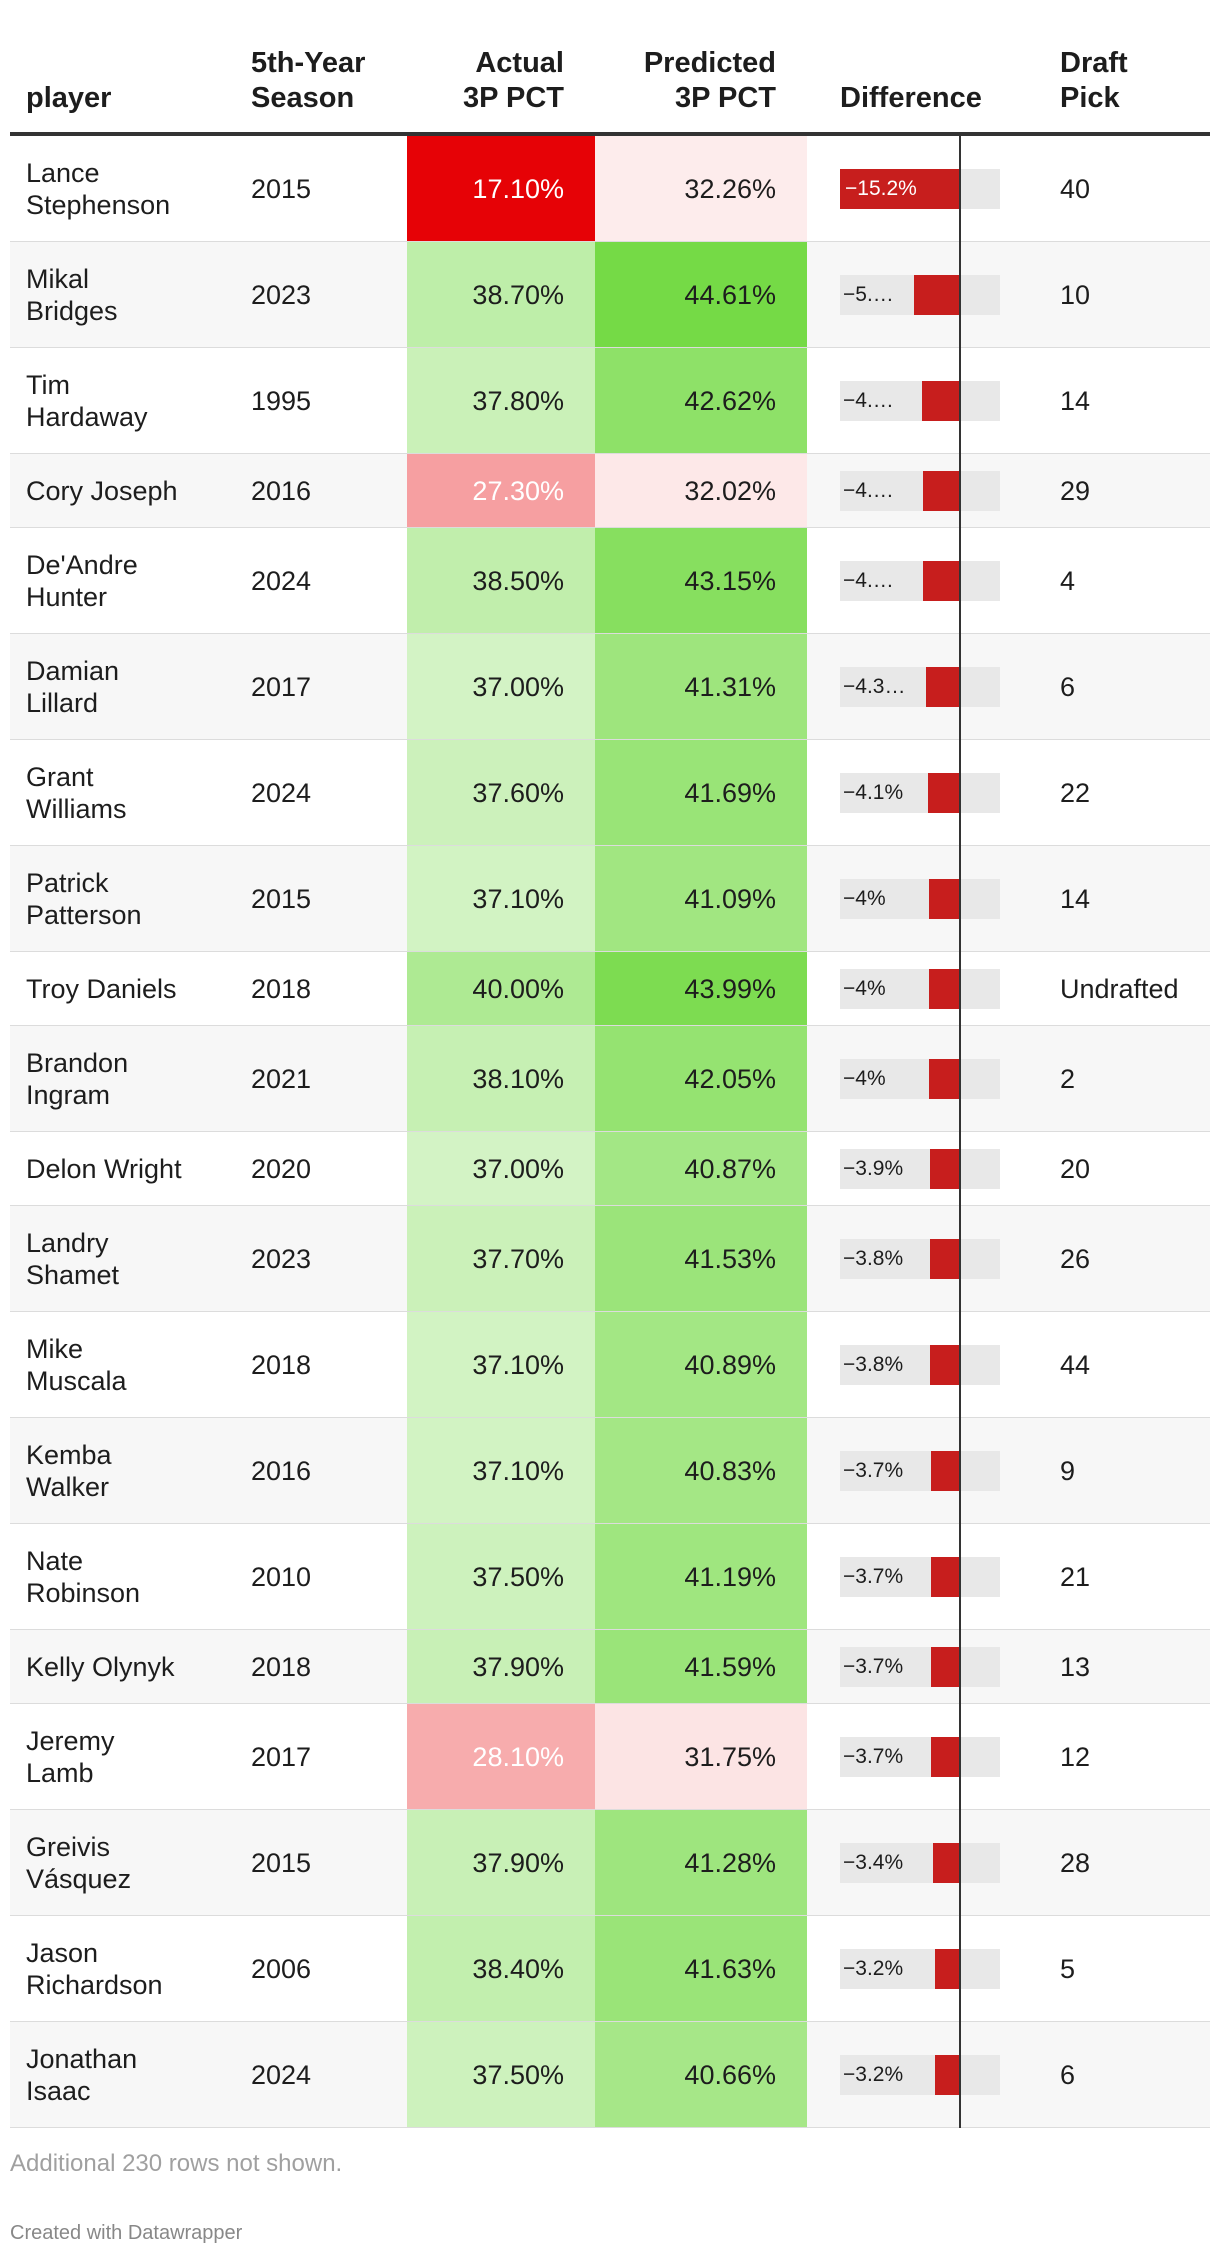  Describe the element at coordinates (920, 898) in the screenshot. I see `difference-bar-cell: −4%` at that location.